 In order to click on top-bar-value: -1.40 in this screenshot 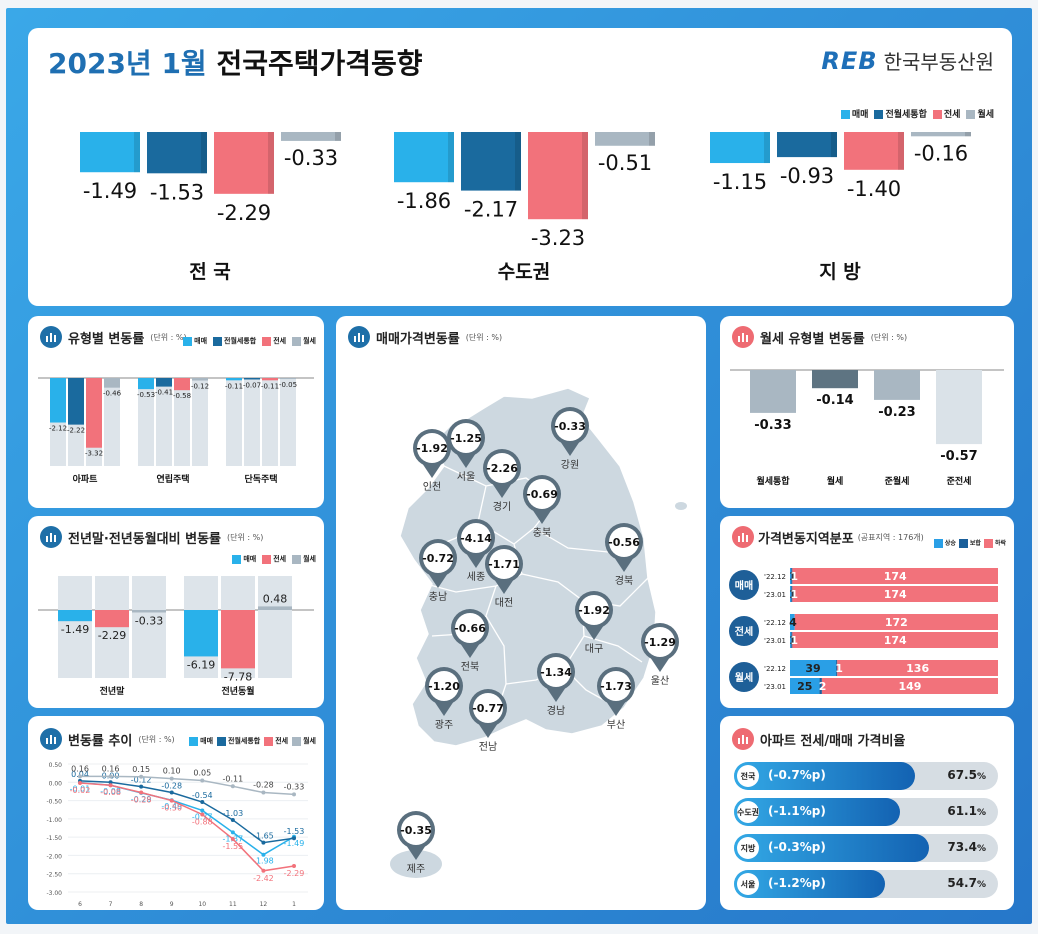, I will do `click(874, 189)`.